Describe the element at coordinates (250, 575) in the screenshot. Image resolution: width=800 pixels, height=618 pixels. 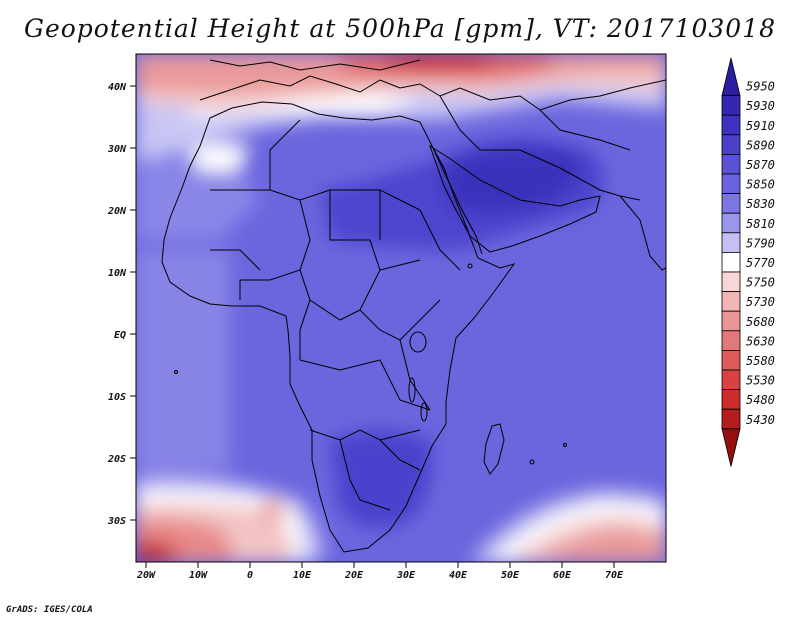
I see `x-tick-label: 0` at that location.